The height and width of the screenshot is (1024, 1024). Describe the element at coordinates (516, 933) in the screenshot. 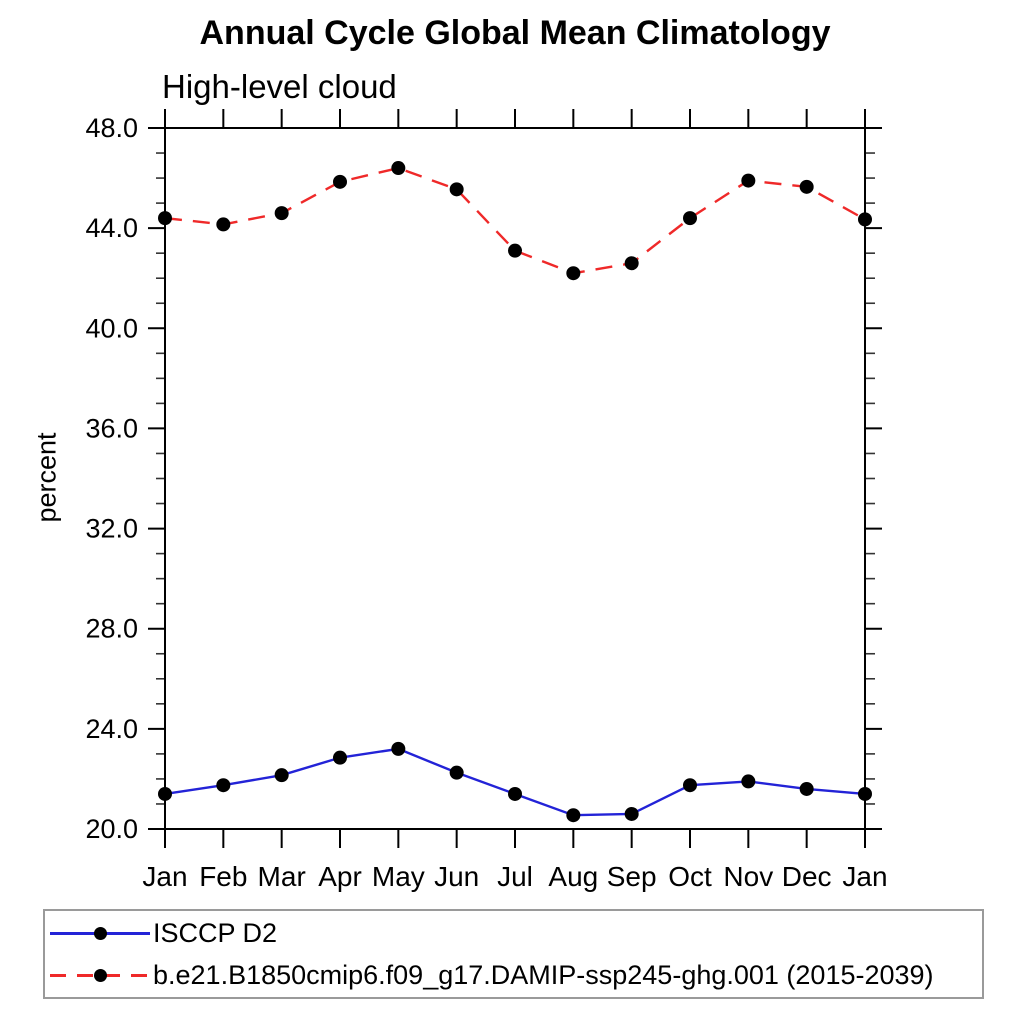

I see `legend-item: ISCCP D2` at that location.